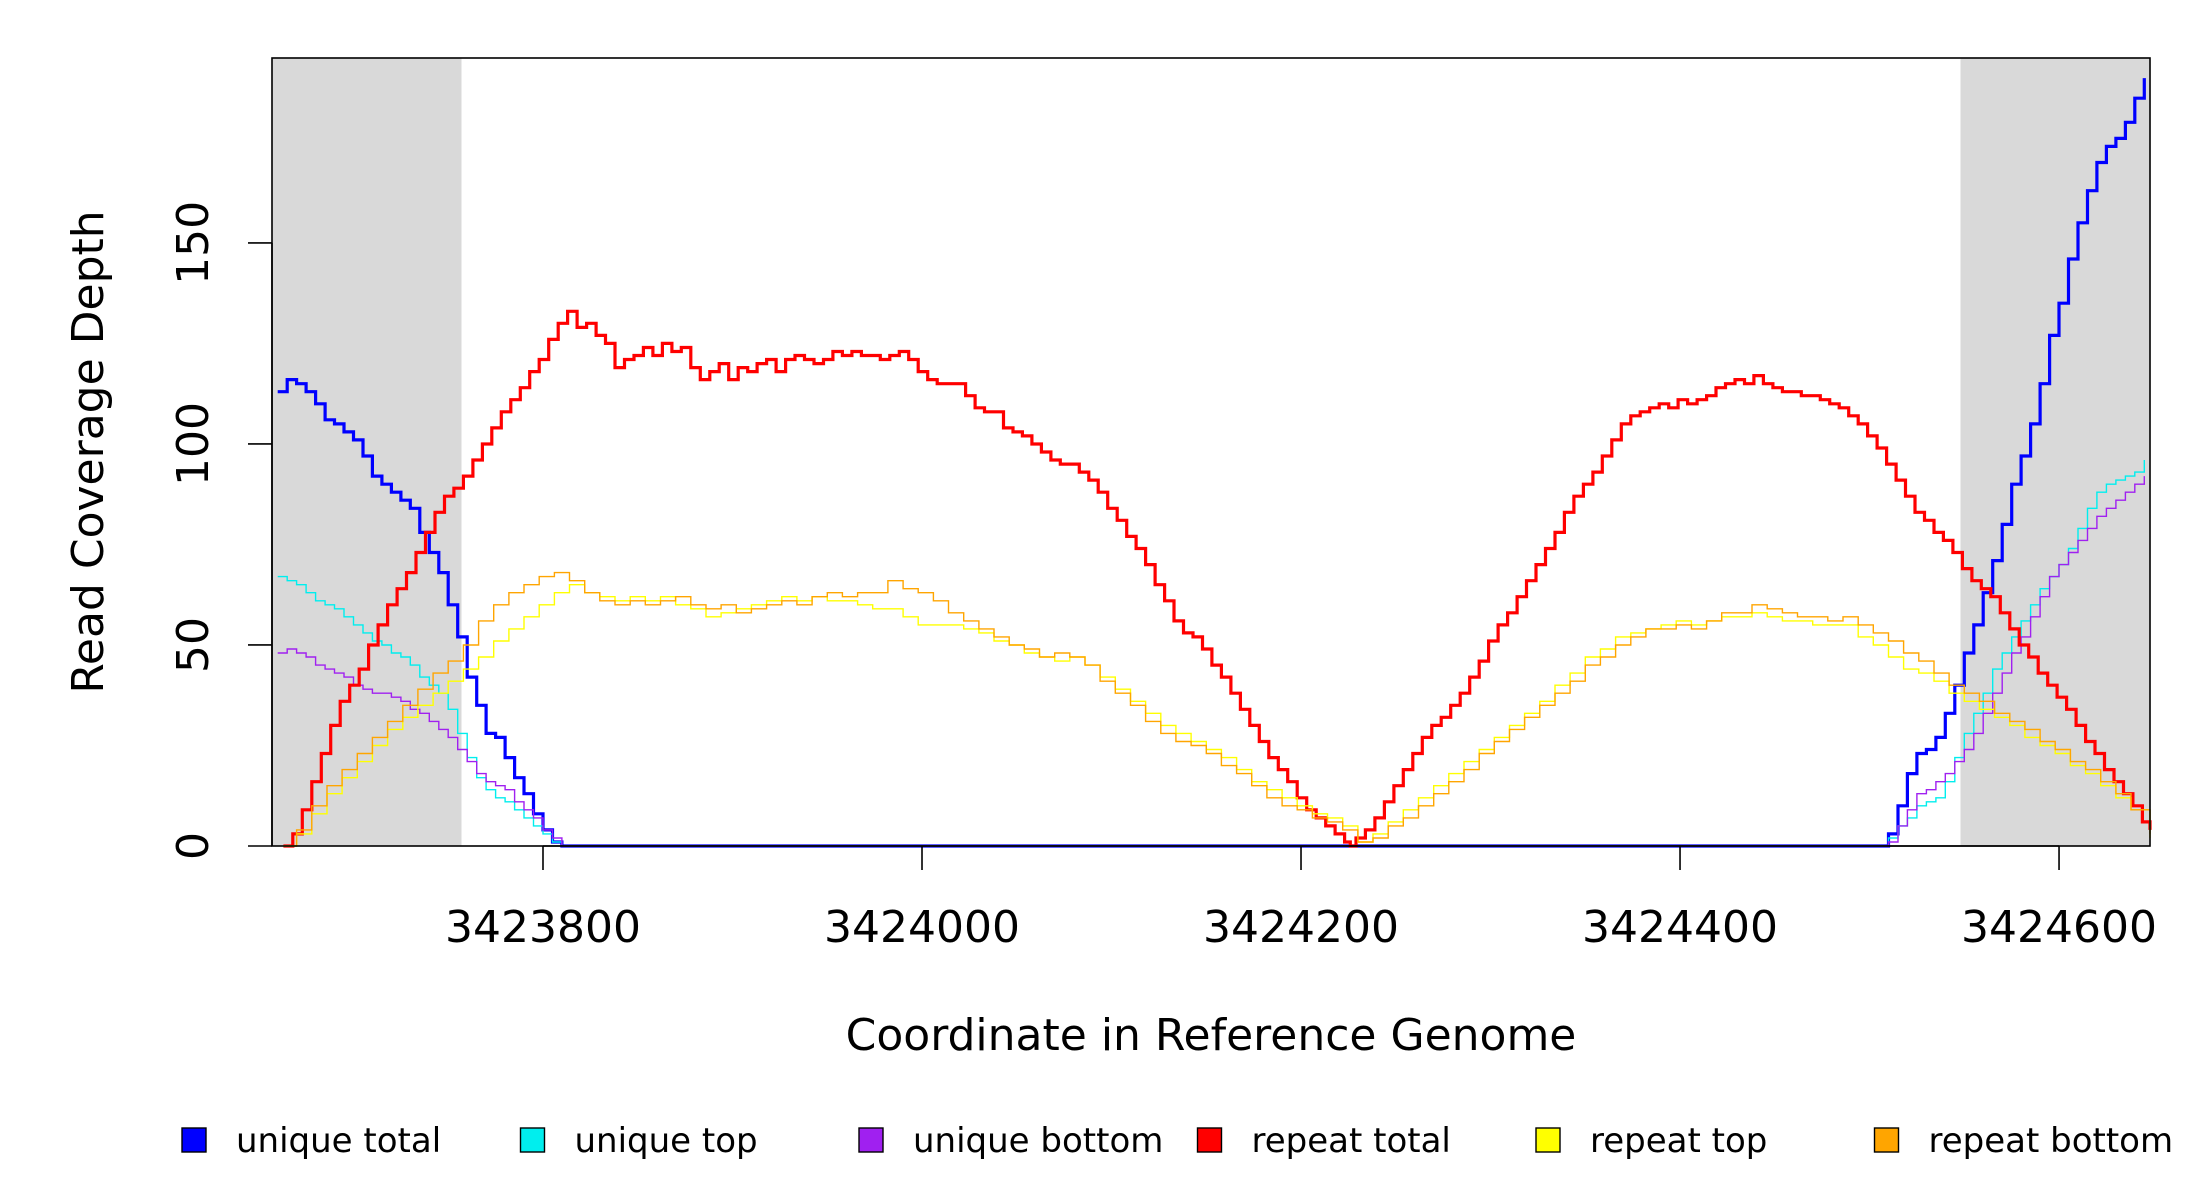 The width and height of the screenshot is (2200, 1200). What do you see at coordinates (193, 243) in the screenshot?
I see `y-tick-label: 150` at bounding box center [193, 243].